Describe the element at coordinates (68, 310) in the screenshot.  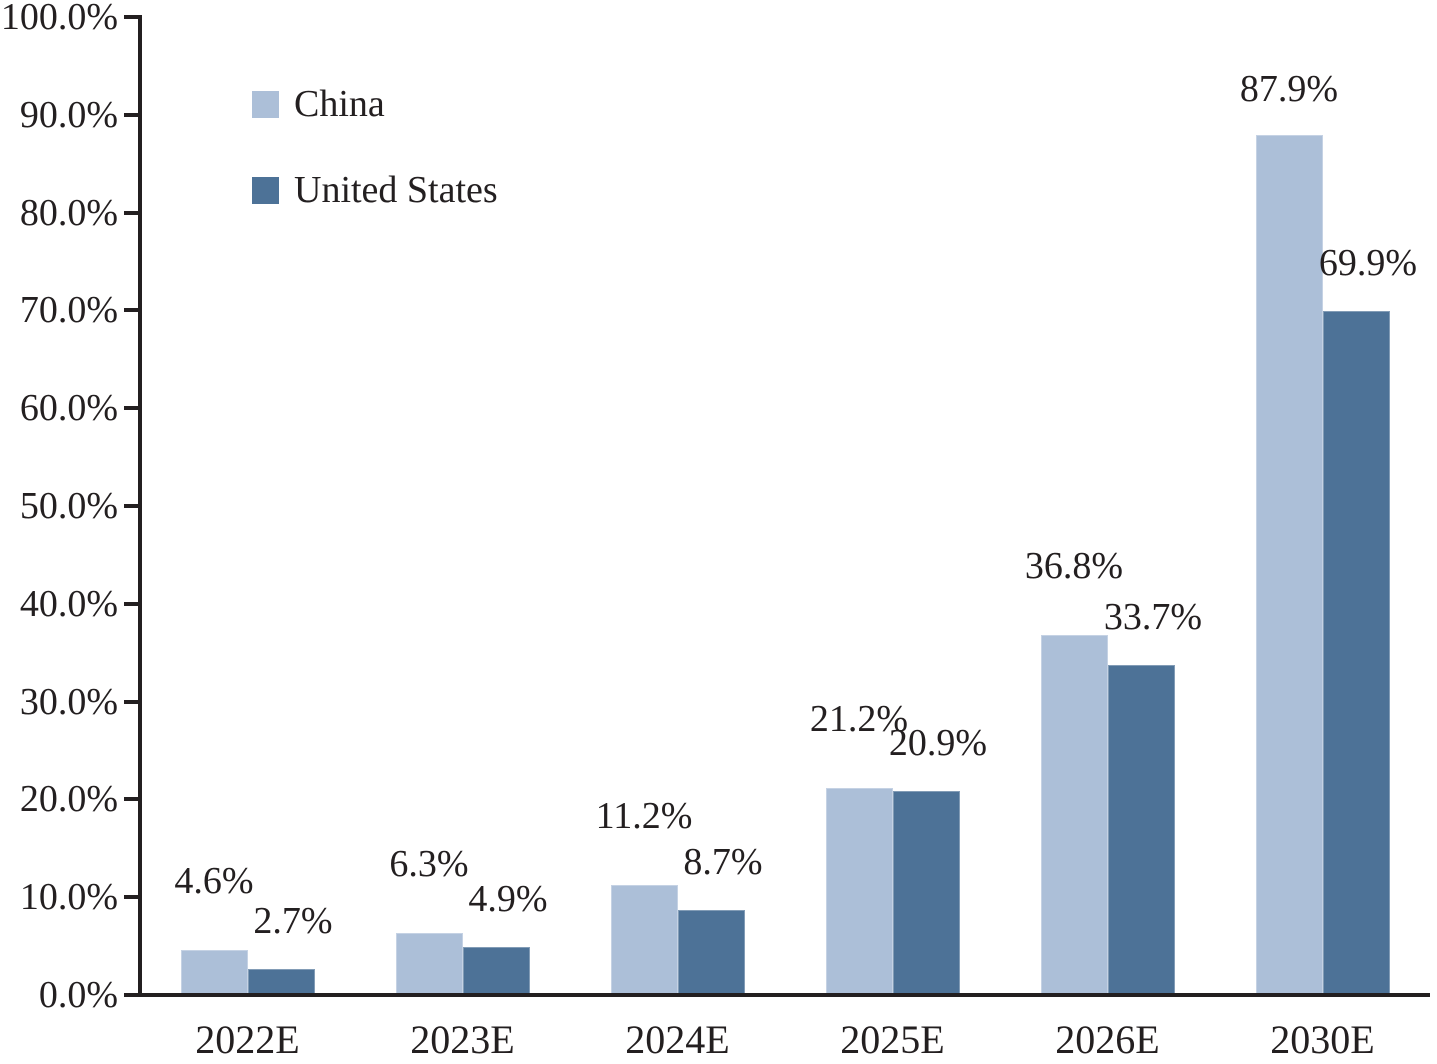
I see `y-axis-tick-label: 70.0%` at that location.